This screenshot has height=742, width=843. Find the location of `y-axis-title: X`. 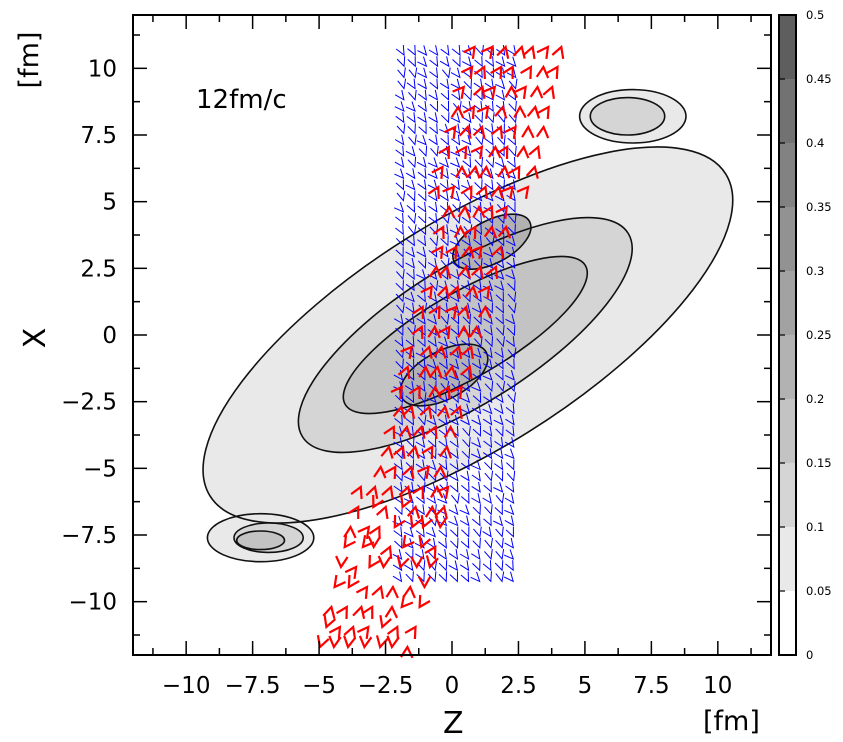

y-axis-title: X is located at coordinates (35, 338).